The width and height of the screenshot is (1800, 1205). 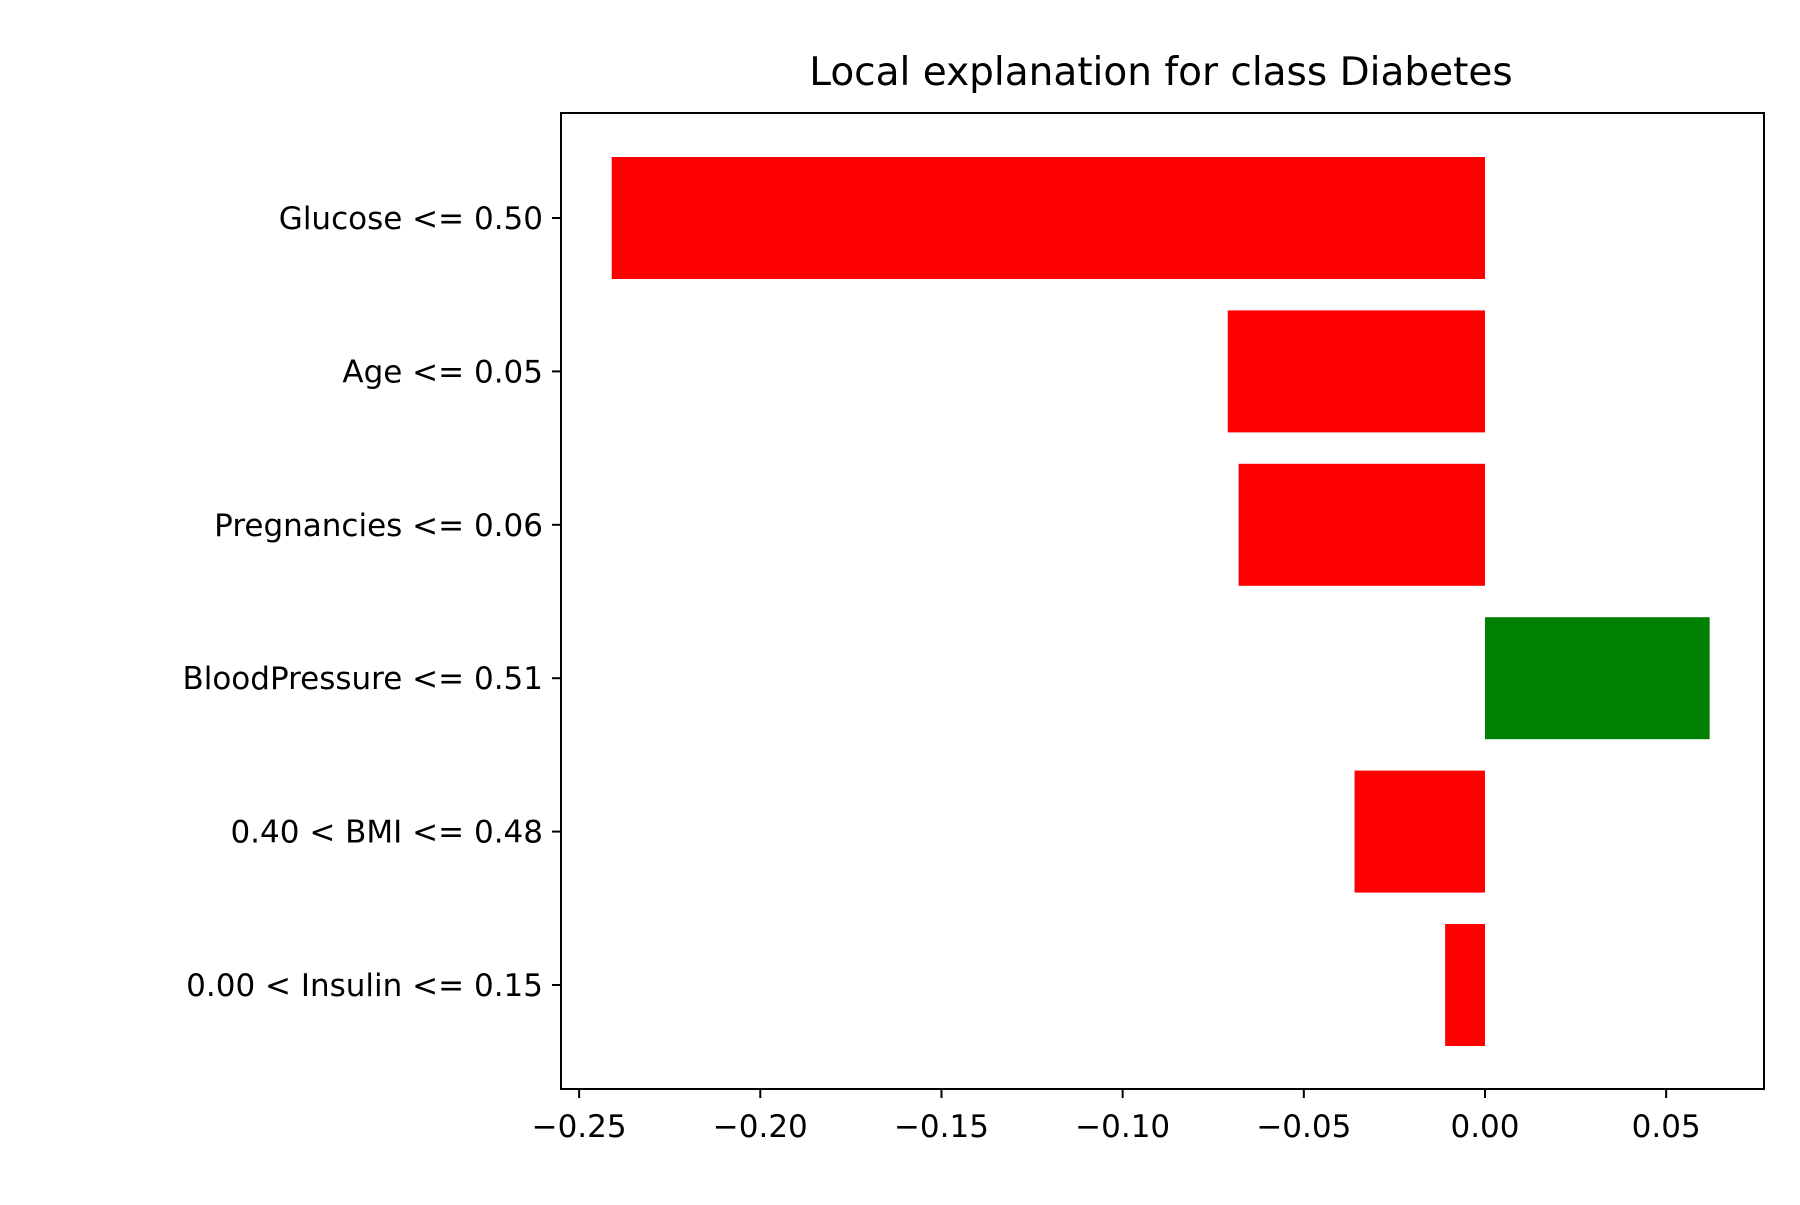 I want to click on x-tick-label: −0.15, so click(x=941, y=1127).